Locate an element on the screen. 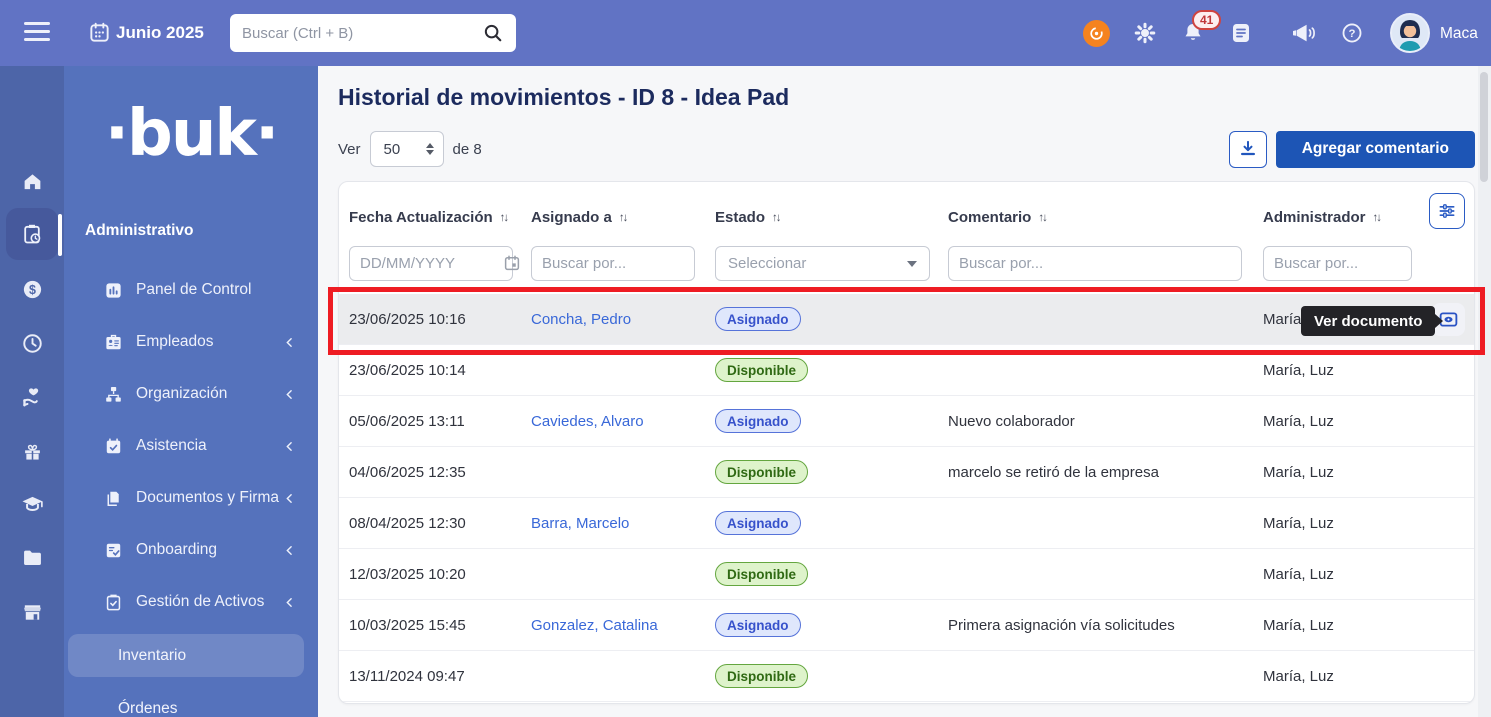 The image size is (1491, 717). sidebar-item-panel-de-control: Panel de Control is located at coordinates (191, 290).